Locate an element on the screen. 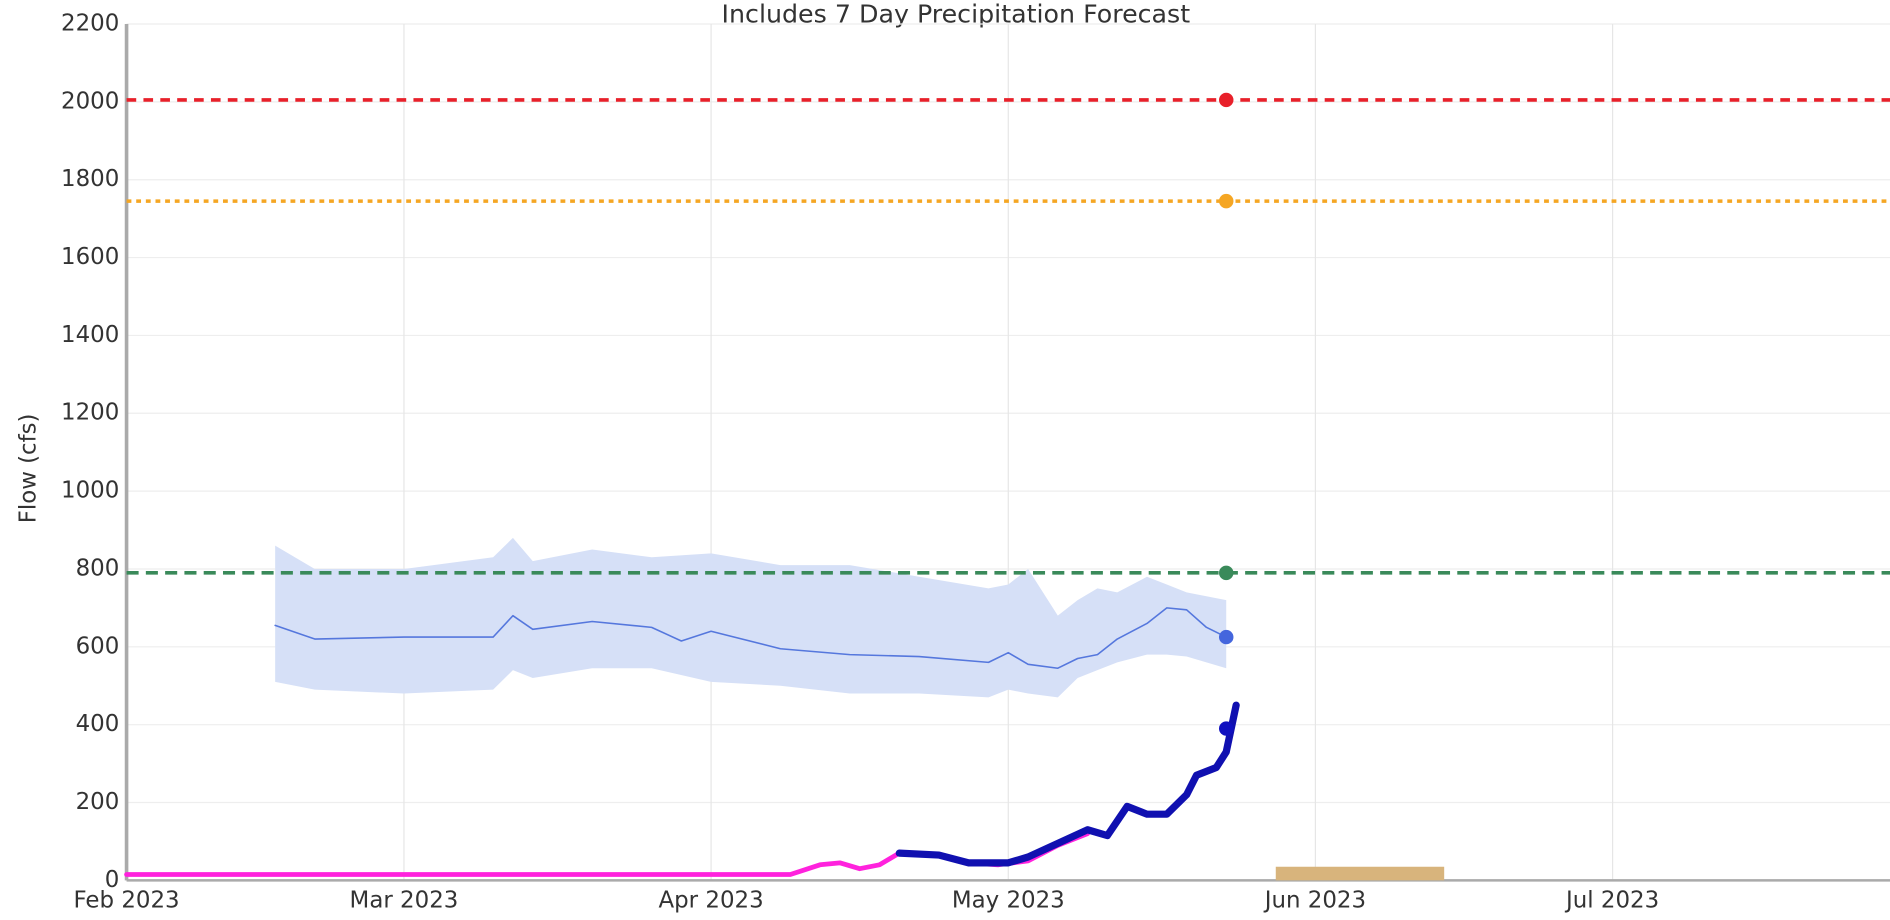 This screenshot has height=920, width=1890. x-tick-label: Apr 2023 is located at coordinates (710, 900).